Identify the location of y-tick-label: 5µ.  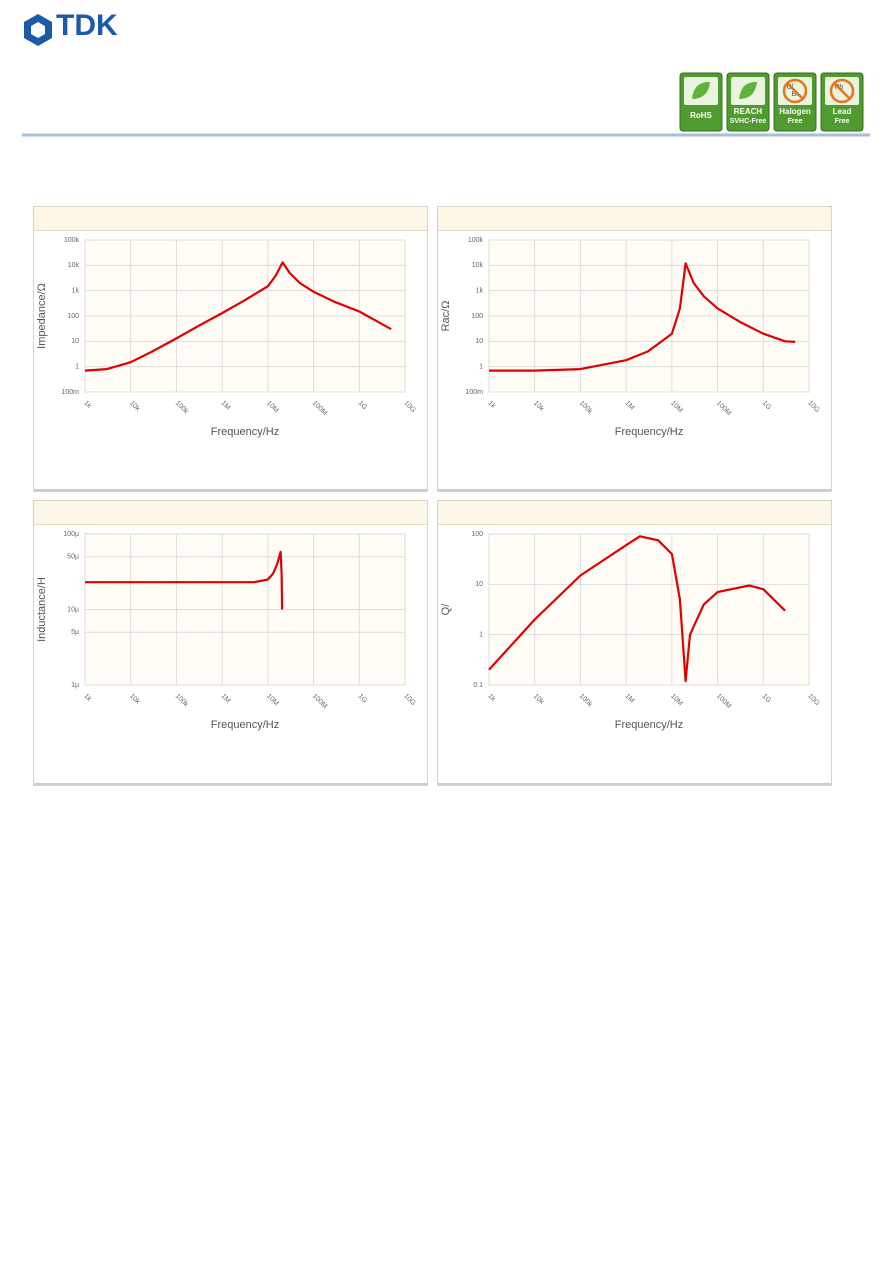
(75, 632).